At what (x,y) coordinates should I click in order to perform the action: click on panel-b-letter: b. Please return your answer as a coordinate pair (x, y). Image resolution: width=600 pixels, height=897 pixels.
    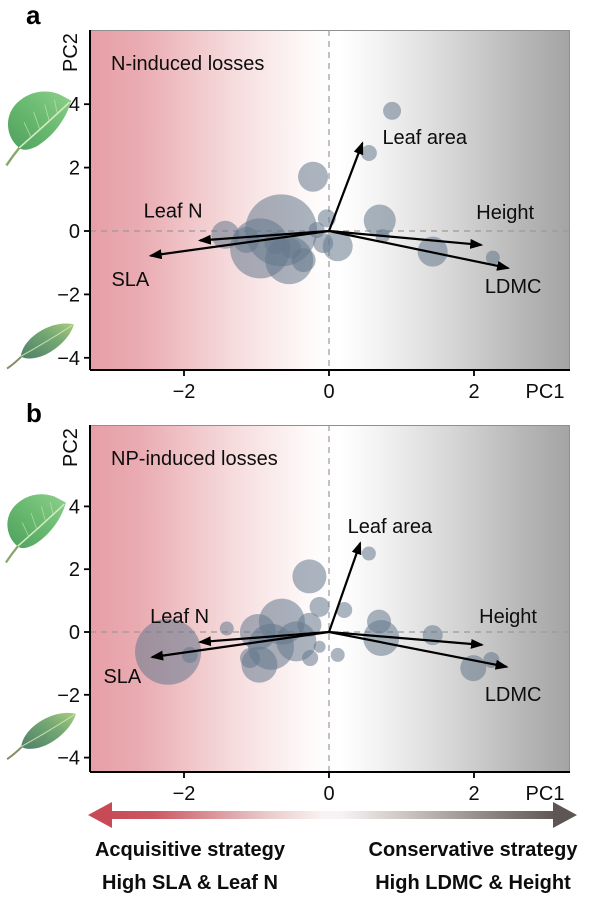
    Looking at the image, I should click on (34, 413).